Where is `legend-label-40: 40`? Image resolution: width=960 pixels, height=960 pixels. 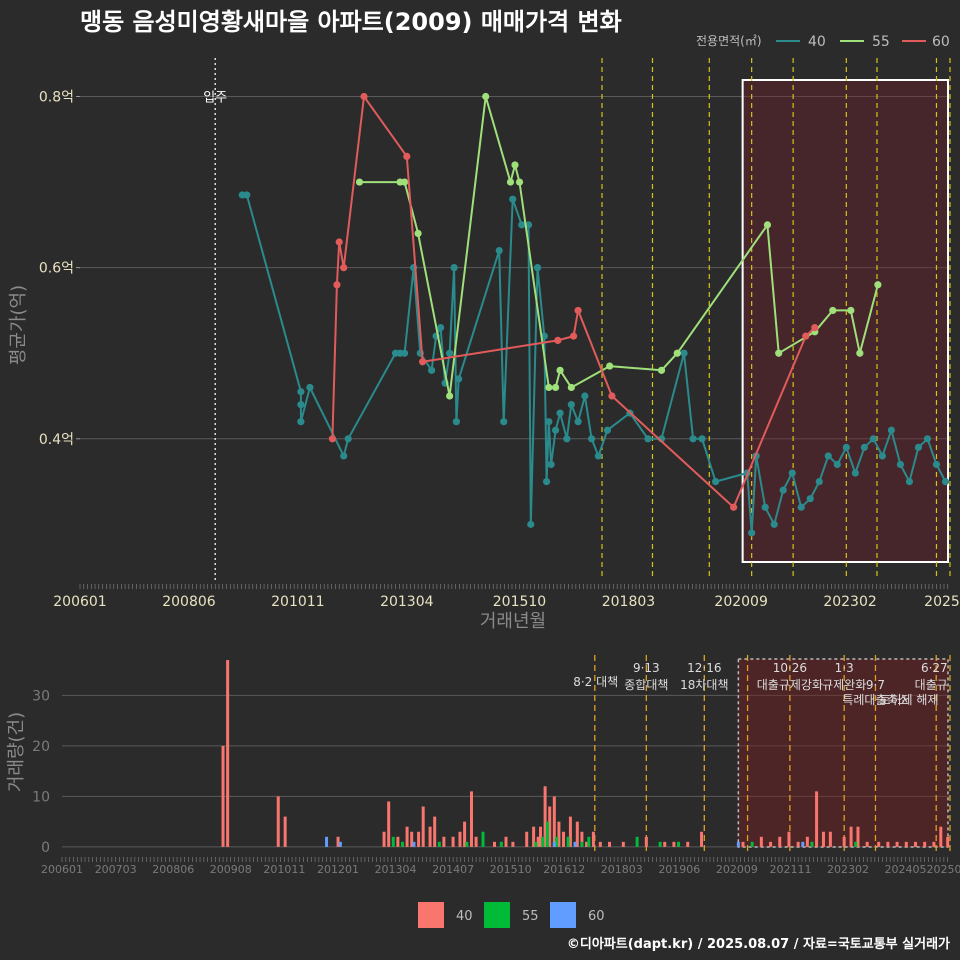 legend-label-40: 40 is located at coordinates (817, 42).